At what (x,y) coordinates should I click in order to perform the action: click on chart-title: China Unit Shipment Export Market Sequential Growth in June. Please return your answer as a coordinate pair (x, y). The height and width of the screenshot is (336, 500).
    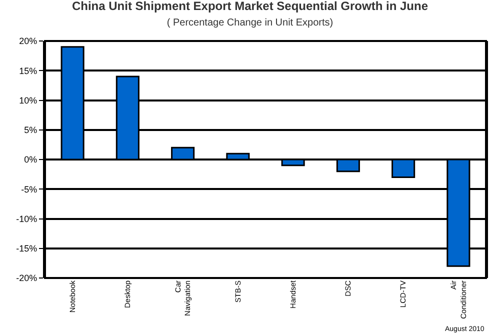
    Looking at the image, I should click on (250, 7).